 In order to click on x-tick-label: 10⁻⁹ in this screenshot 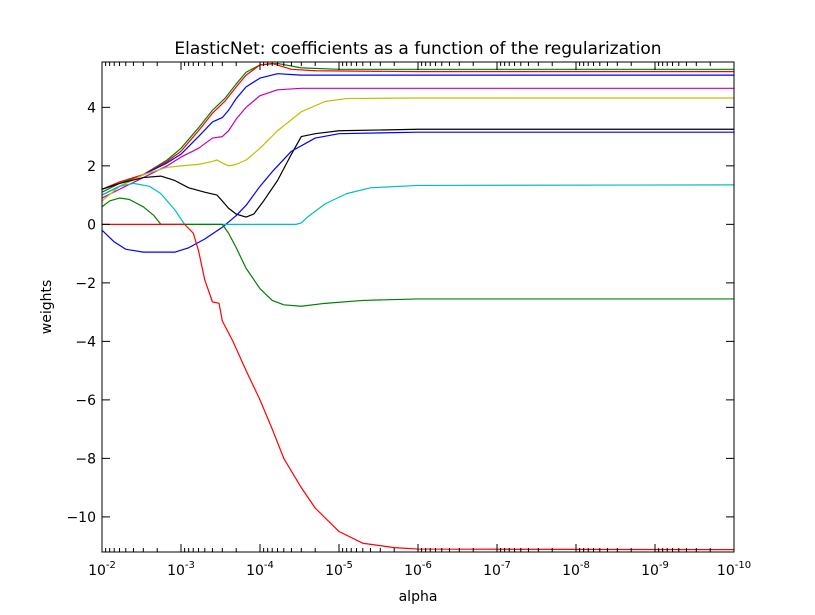, I will do `click(655, 569)`.